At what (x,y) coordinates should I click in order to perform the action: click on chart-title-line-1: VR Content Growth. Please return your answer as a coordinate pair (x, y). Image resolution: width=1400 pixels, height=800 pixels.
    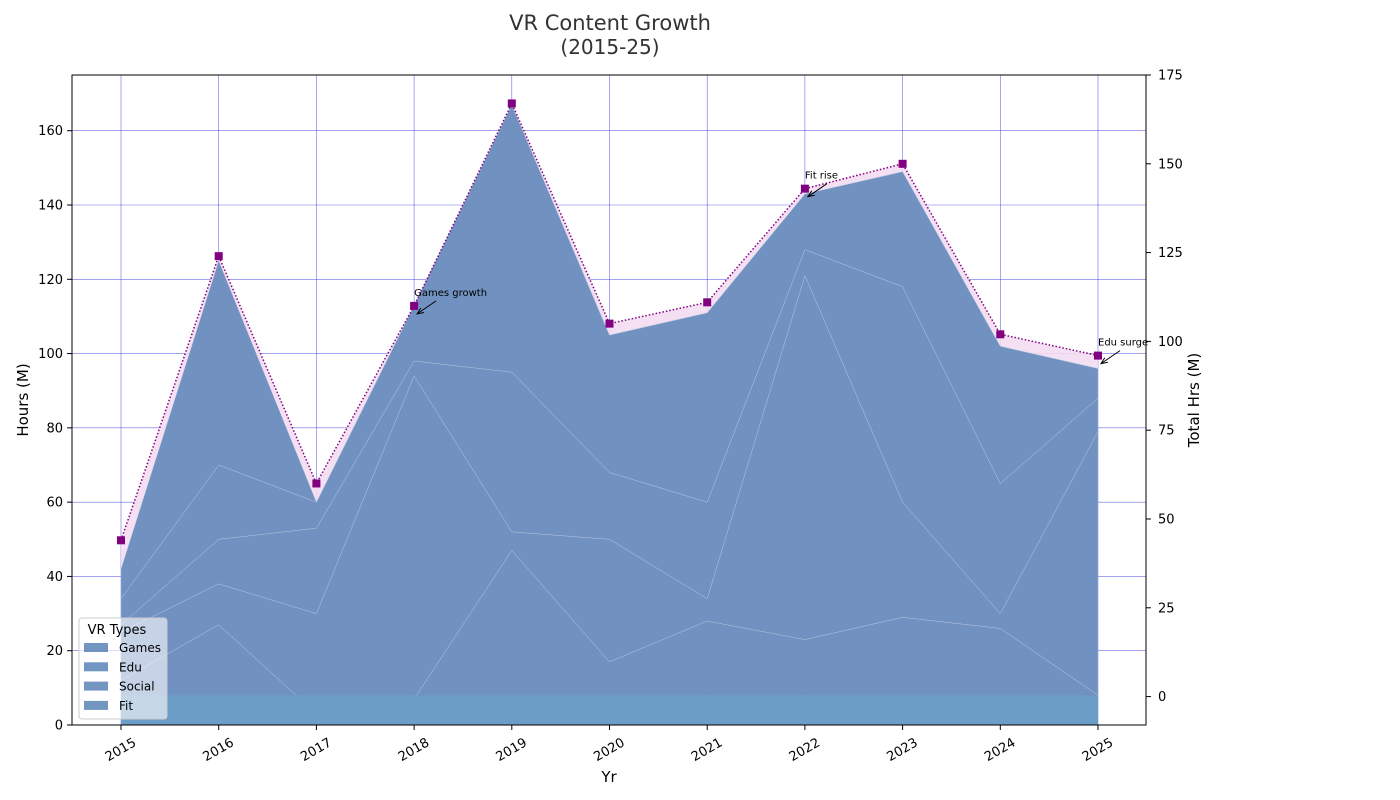
    Looking at the image, I should click on (610, 23).